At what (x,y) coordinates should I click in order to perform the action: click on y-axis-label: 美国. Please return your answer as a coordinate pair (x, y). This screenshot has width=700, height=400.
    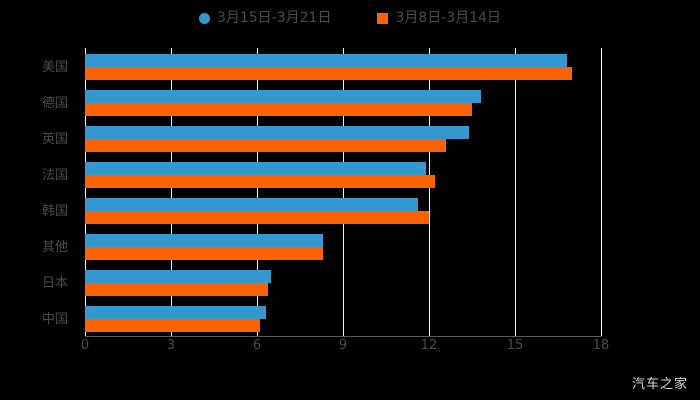
    Looking at the image, I should click on (54, 67).